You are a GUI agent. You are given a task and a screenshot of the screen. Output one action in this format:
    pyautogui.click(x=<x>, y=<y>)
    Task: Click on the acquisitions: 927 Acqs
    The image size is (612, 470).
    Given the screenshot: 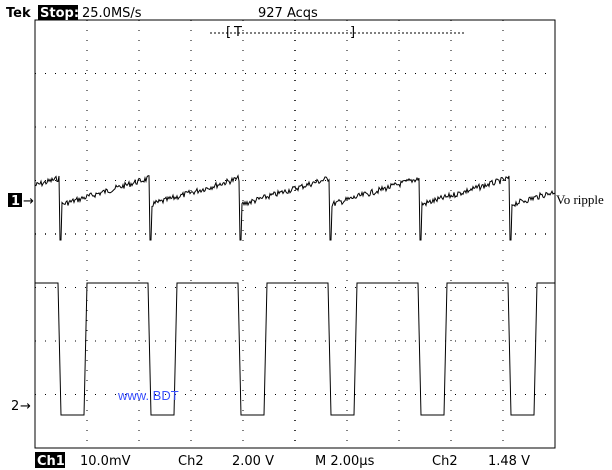 What is the action you would take?
    pyautogui.click(x=288, y=13)
    